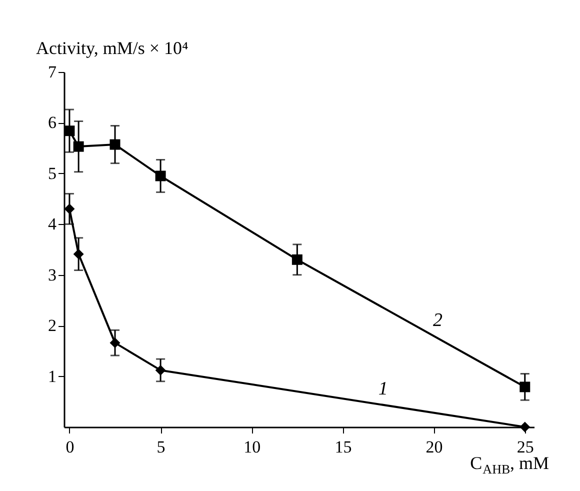 The image size is (580, 491). Describe the element at coordinates (343, 447) in the screenshot. I see `x-tick-label: 15` at that location.